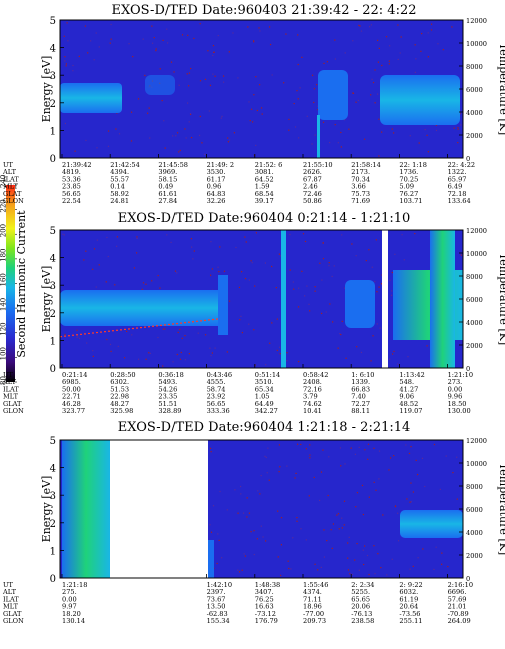 This screenshot has height=649, width=505. I want to click on orbit-cell: 16.63, so click(264, 607).